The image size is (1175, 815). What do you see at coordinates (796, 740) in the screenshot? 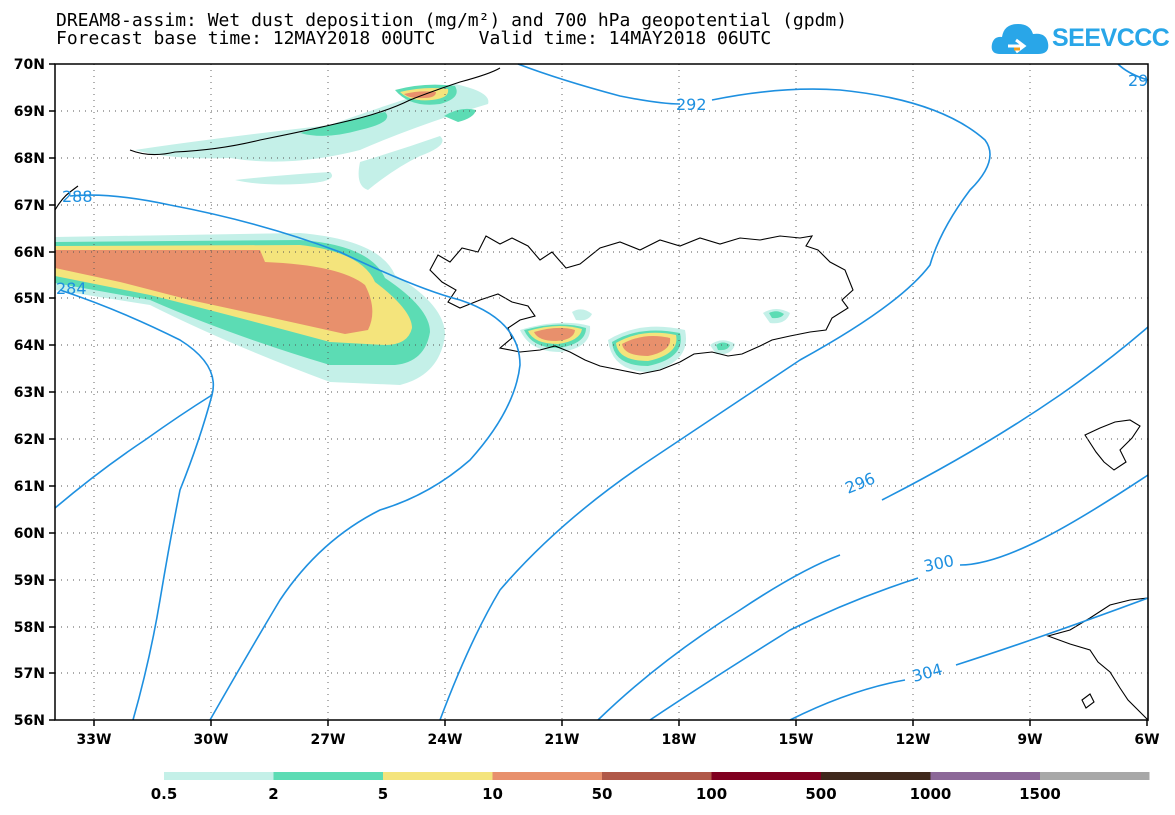
I see `lon-label-15w: 15W` at bounding box center [796, 740].